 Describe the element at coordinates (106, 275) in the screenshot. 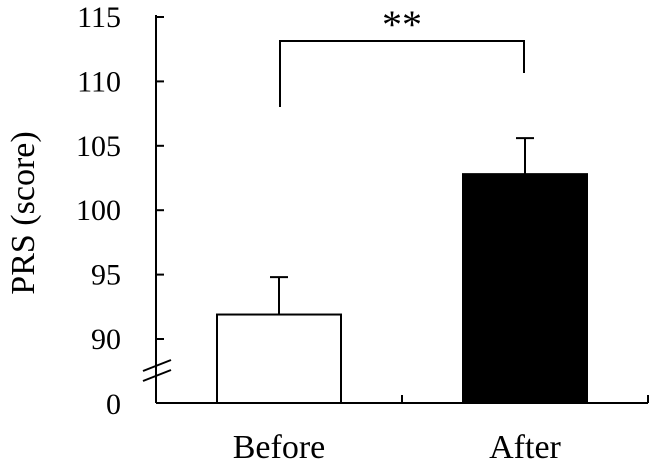

I see `y-tick-label-95: 95` at that location.